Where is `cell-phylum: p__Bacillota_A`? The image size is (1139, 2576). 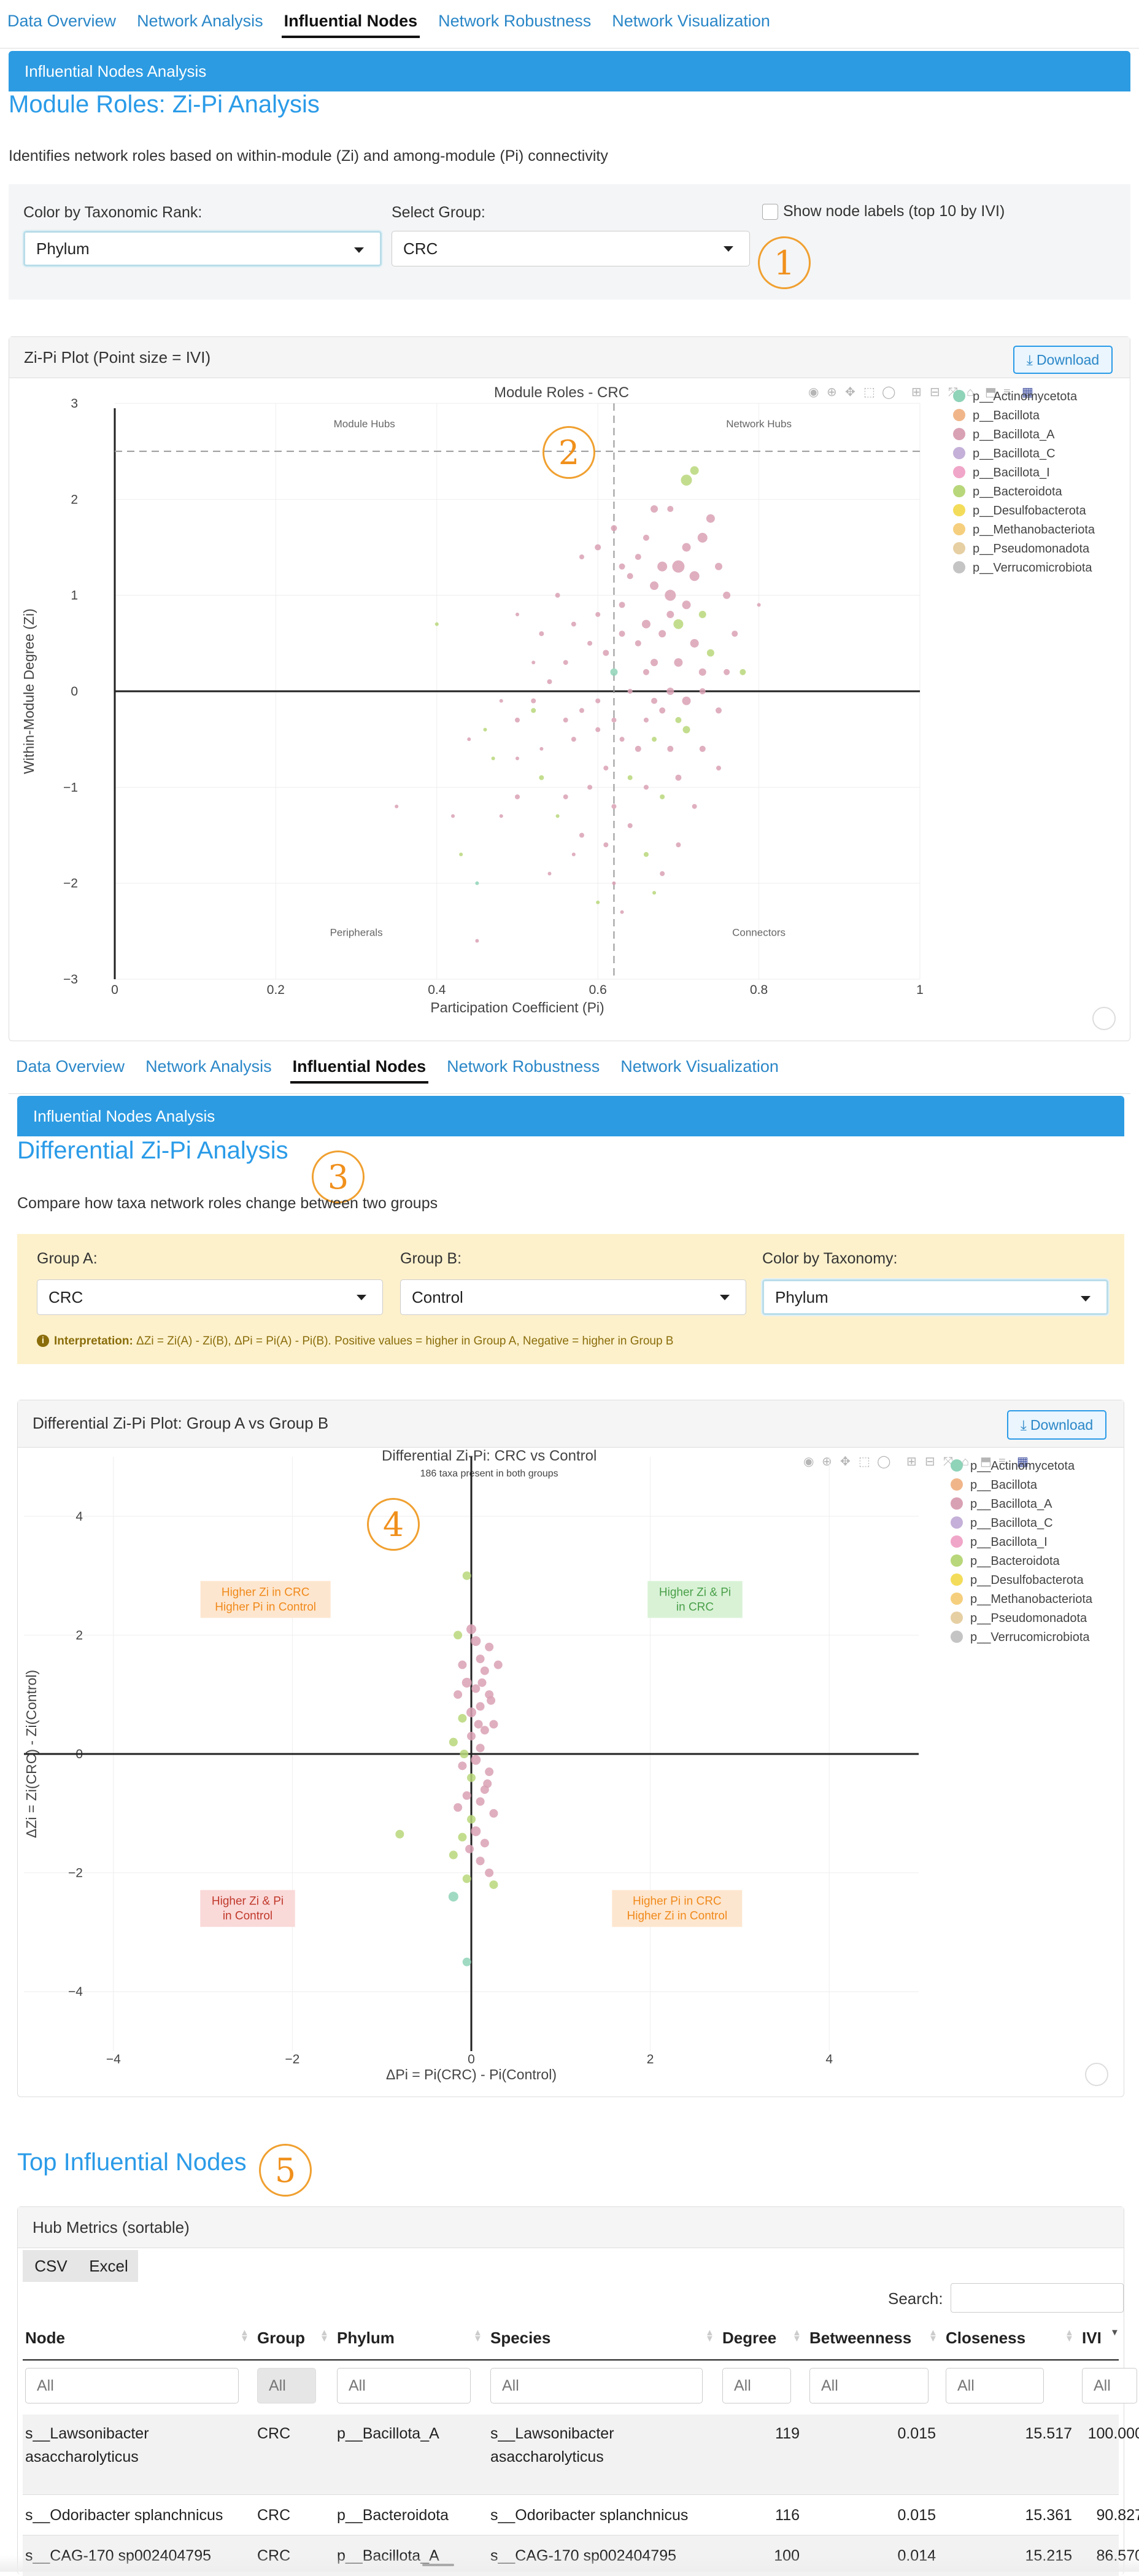 cell-phylum: p__Bacillota_A is located at coordinates (388, 2433).